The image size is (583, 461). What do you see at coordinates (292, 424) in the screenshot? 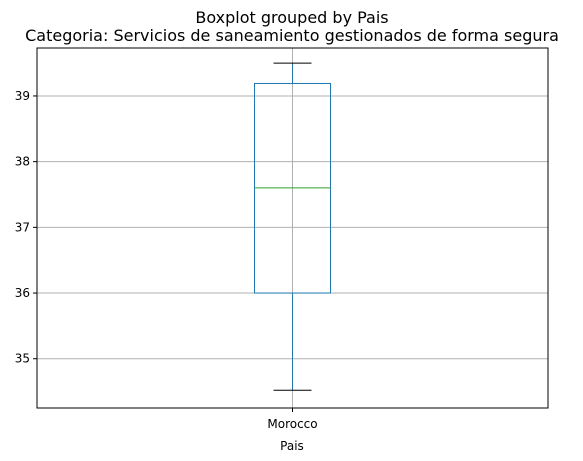
I see `x-tick-label: Morocco` at bounding box center [292, 424].